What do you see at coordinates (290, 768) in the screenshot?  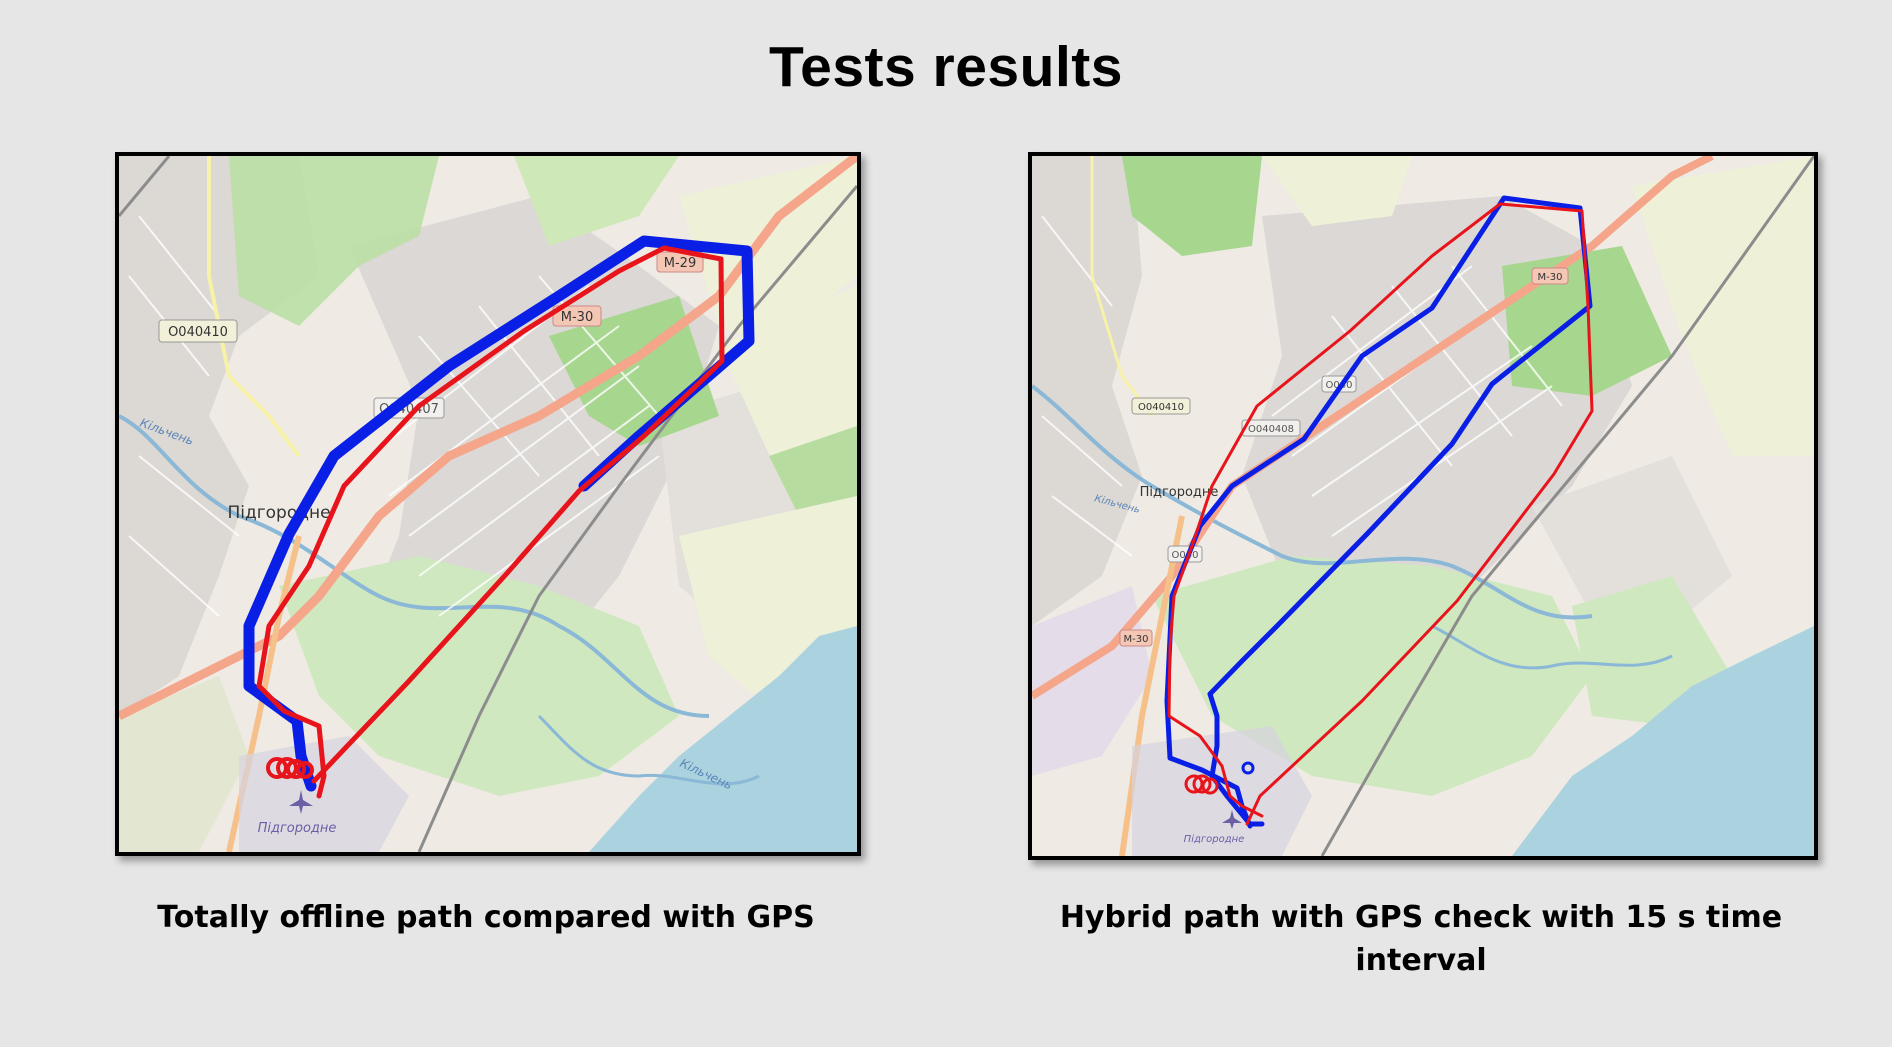 I see `offline-path-start-loops` at bounding box center [290, 768].